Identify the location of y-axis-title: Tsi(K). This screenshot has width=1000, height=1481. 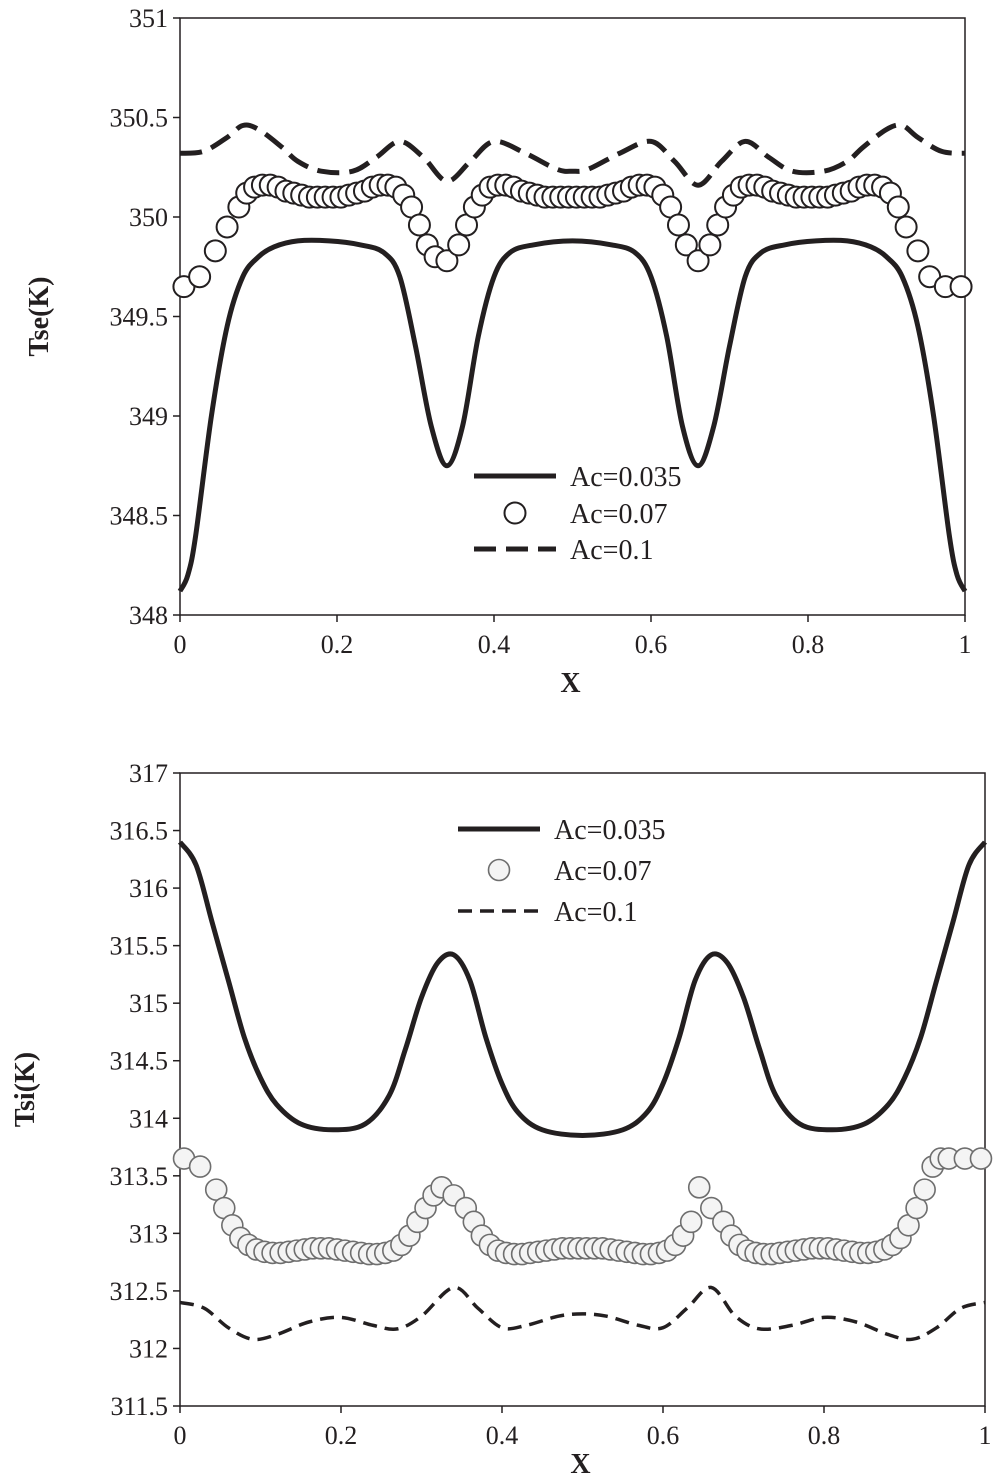
(25, 1089).